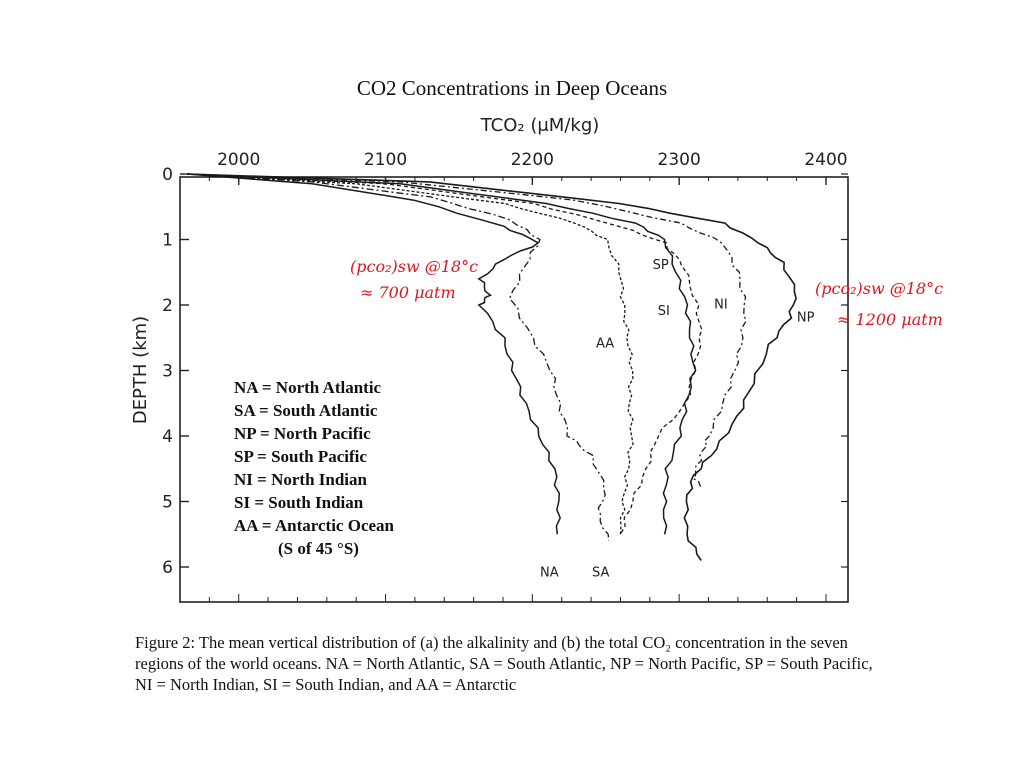  Describe the element at coordinates (414, 279) in the screenshot. I see `handwritten-annotation-left: (pco₂)sw @18°c ≈ 700 μatm` at that location.